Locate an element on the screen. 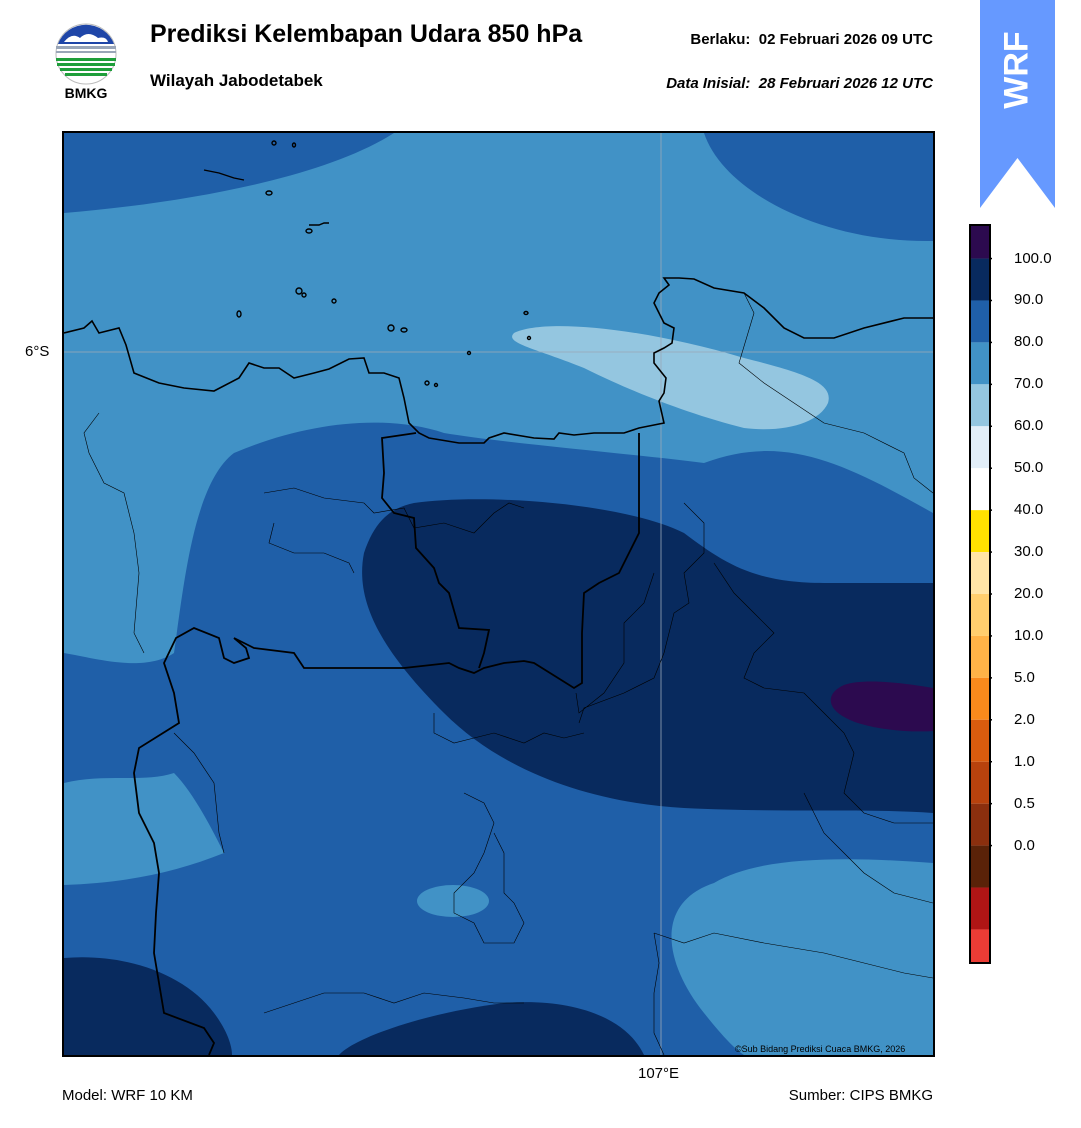 The width and height of the screenshot is (1081, 1128). colorbar-tick-label: 90.0 is located at coordinates (1029, 300).